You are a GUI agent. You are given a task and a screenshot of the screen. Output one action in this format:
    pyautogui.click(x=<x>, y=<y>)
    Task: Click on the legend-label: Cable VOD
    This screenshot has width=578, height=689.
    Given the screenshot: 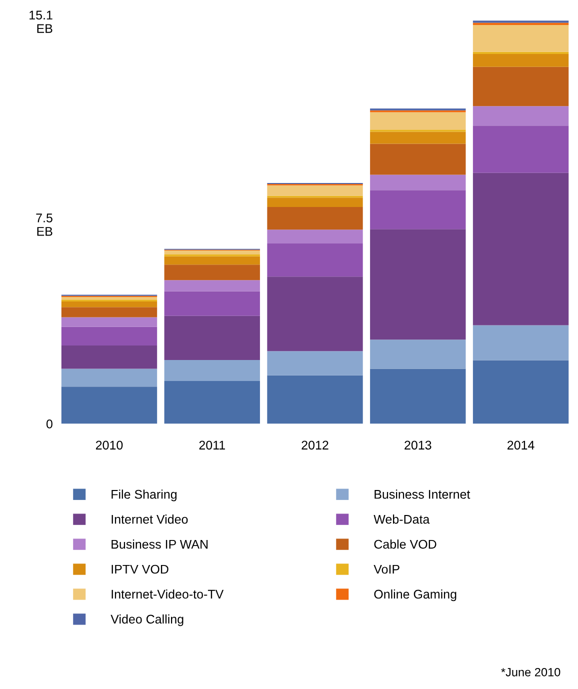 What is the action you would take?
    pyautogui.click(x=405, y=544)
    